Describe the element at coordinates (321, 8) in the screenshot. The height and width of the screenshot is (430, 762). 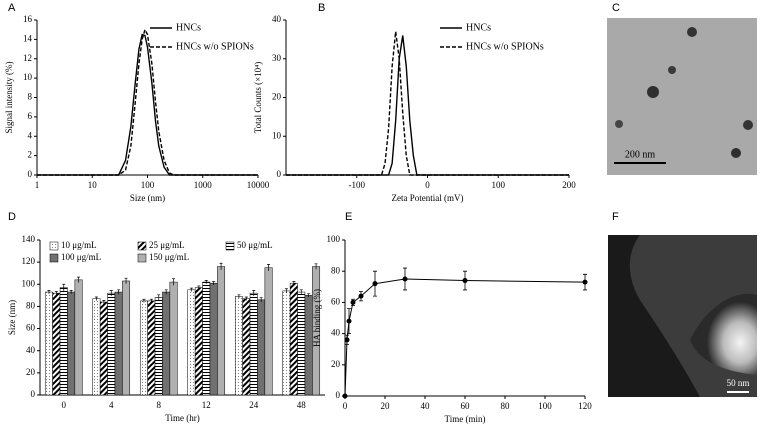
I see `panel-label: B` at that location.